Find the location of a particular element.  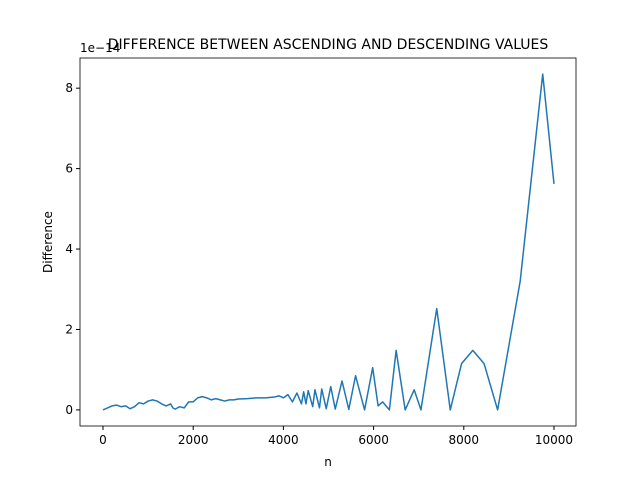

x-tick-label: 2000 is located at coordinates (193, 440).